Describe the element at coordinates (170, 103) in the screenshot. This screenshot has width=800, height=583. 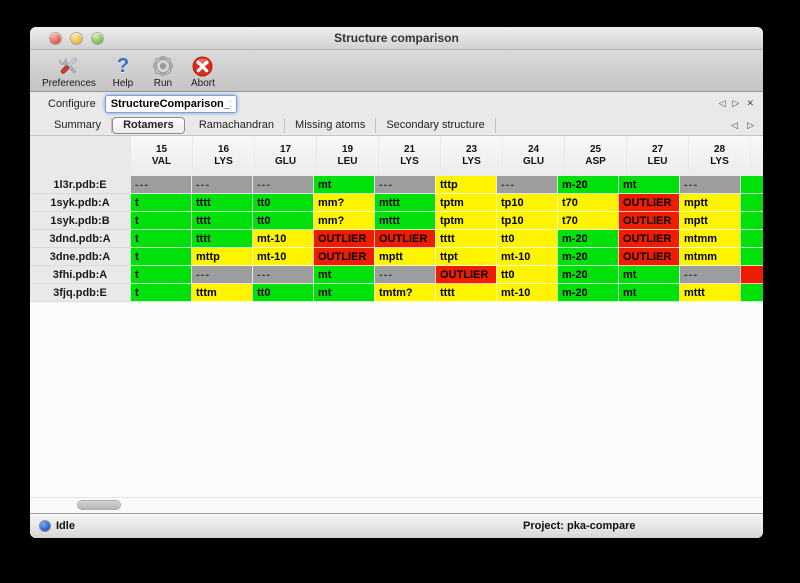
I see `configure-name-input` at that location.